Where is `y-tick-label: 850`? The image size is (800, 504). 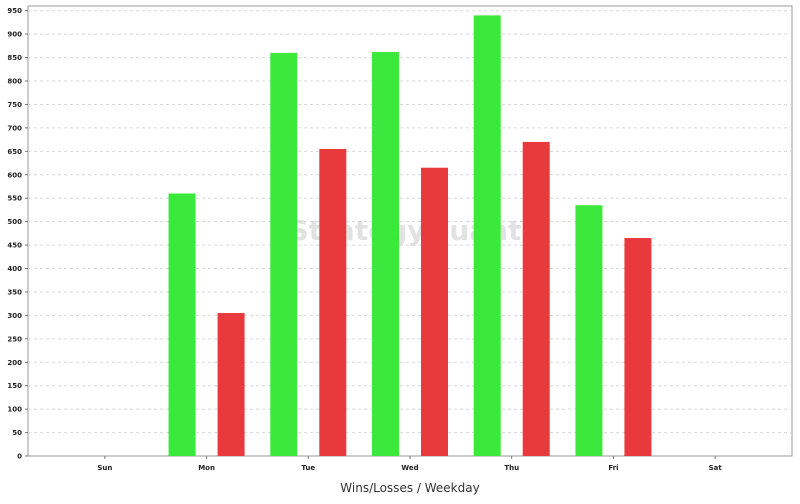
y-tick-label: 850 is located at coordinates (14, 58).